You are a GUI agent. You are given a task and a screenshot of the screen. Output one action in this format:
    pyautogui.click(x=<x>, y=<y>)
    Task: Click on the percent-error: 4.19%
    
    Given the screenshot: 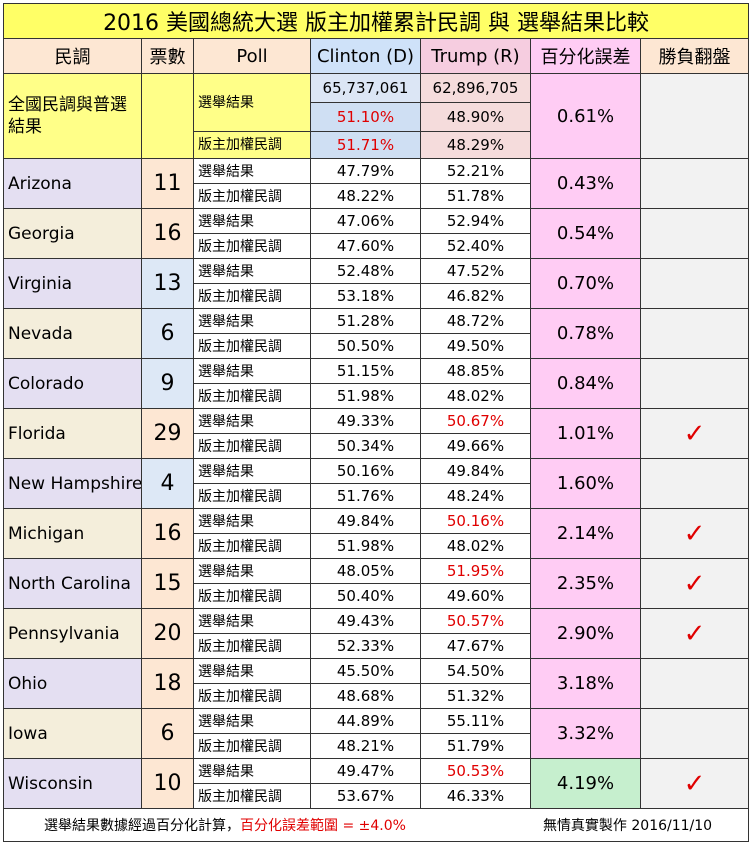 What is the action you would take?
    pyautogui.click(x=585, y=783)
    